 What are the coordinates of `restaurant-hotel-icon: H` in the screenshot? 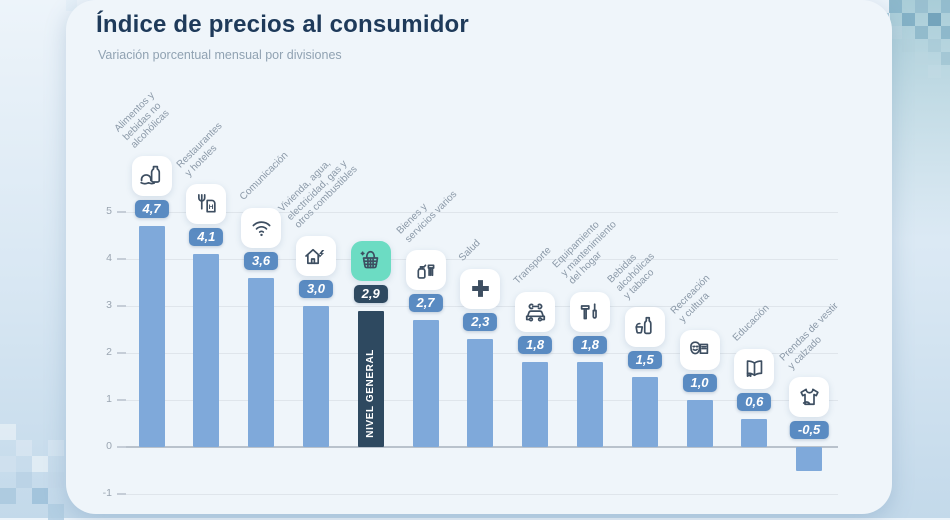 It's located at (206, 203).